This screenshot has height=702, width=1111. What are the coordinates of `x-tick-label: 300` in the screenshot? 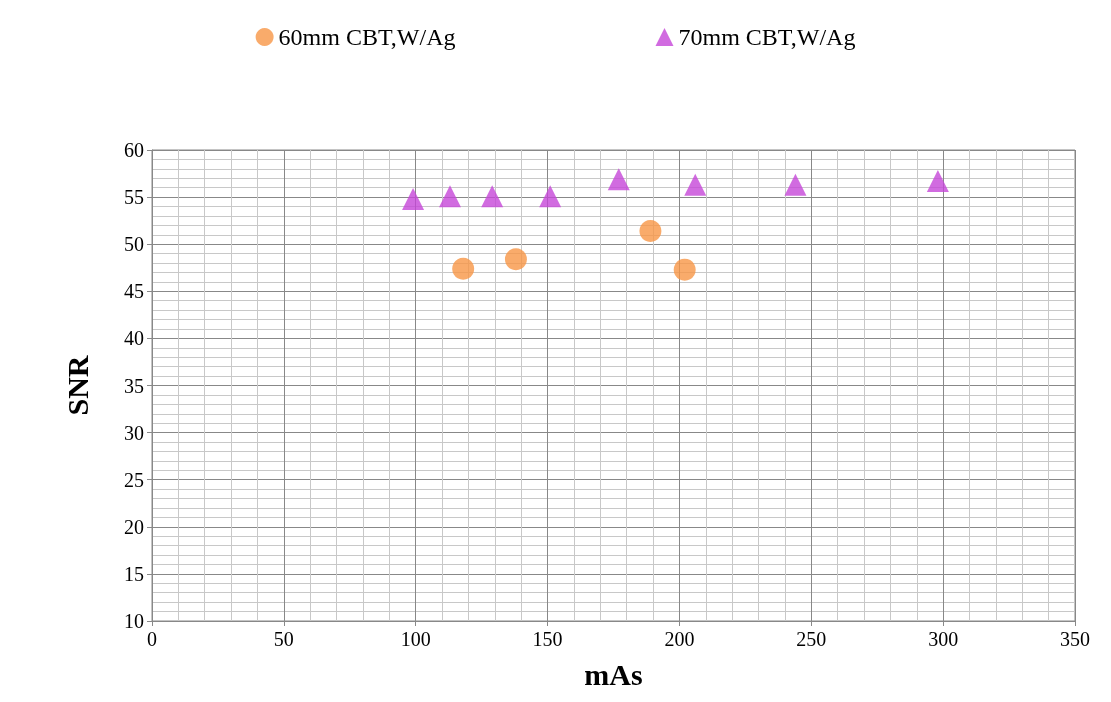 It's located at (943, 639).